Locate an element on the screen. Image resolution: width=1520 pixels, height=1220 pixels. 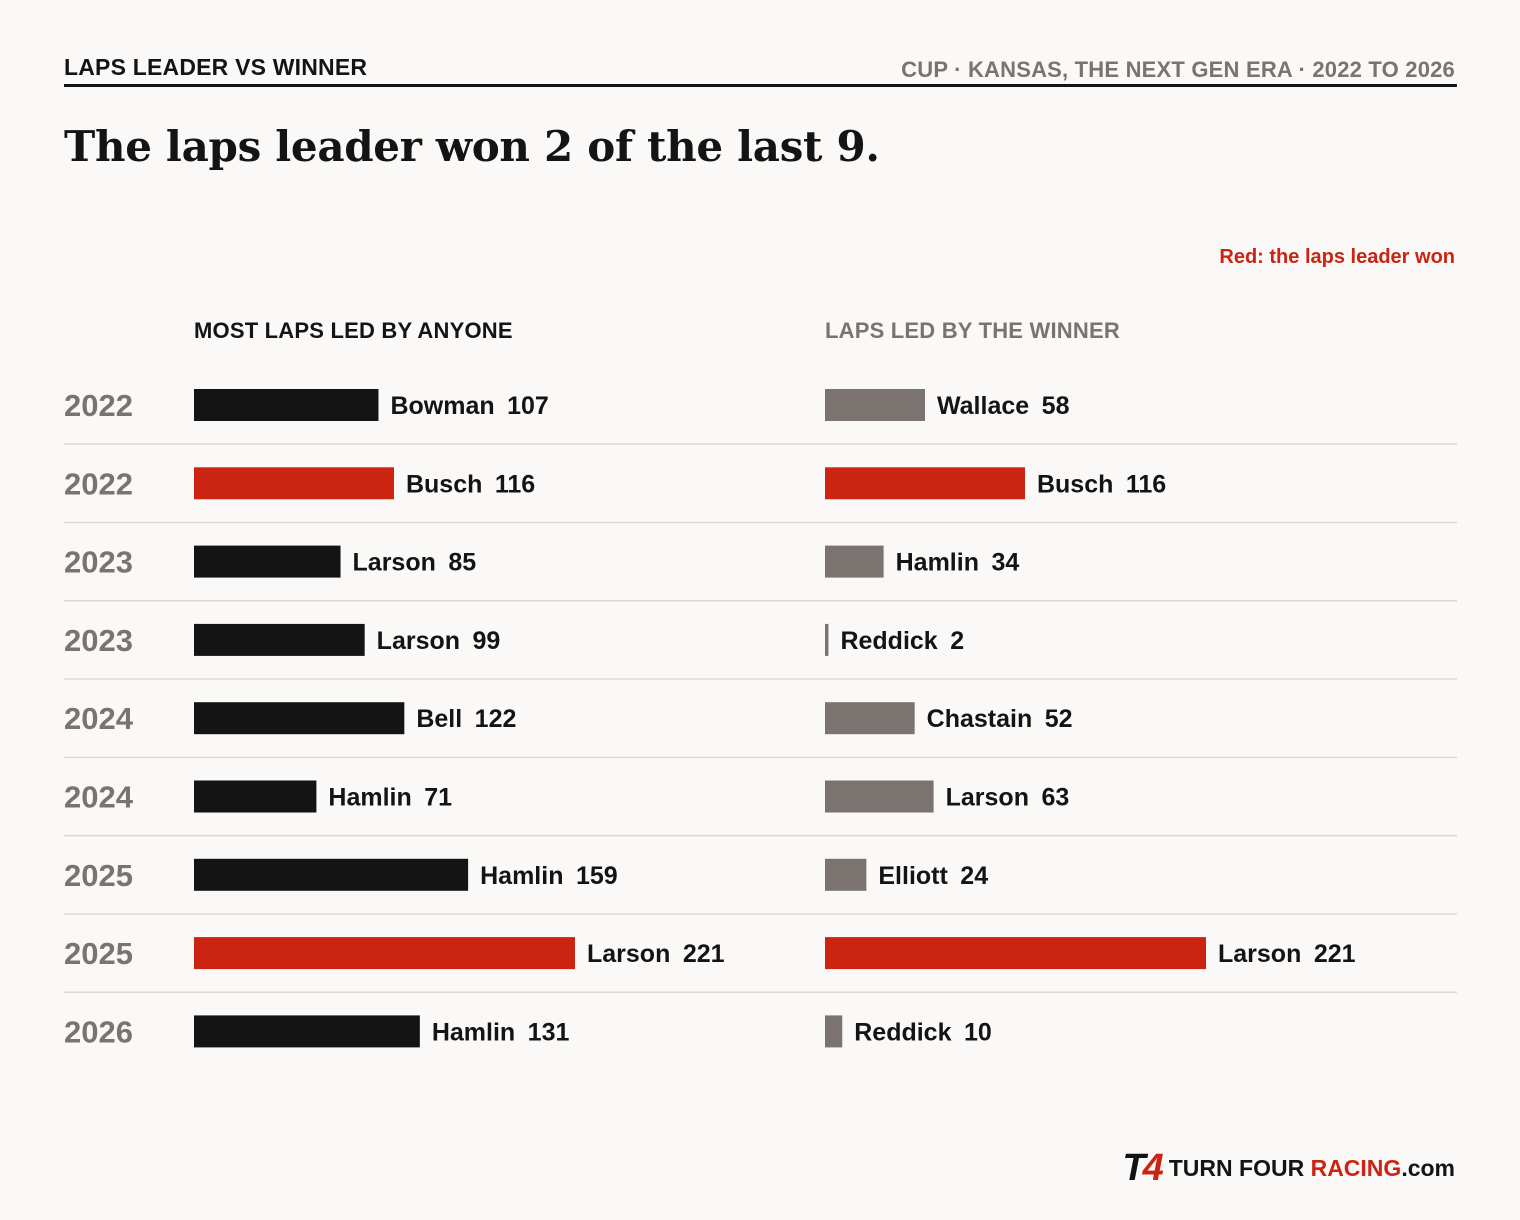
winner-label: Elliott 24 is located at coordinates (933, 876).